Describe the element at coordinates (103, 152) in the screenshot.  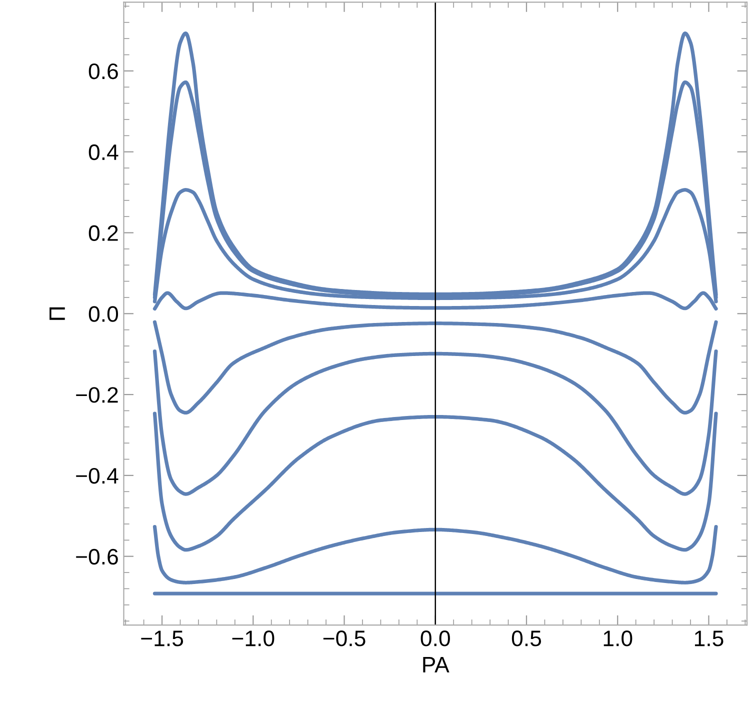
I see `y-tick-label: 0.4` at that location.